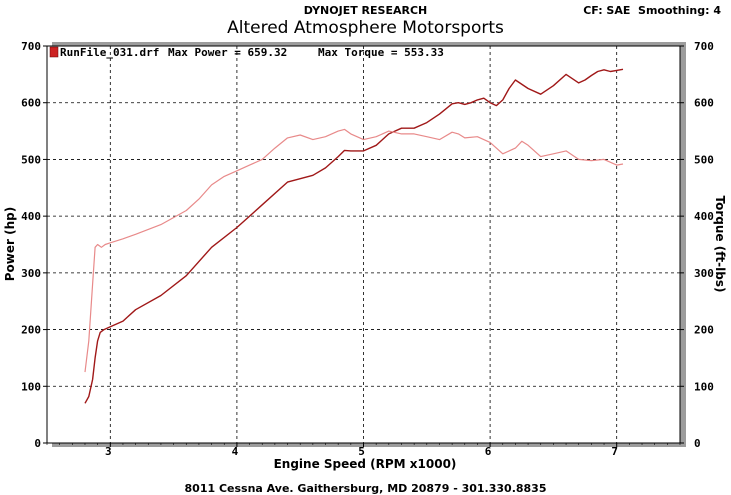 The height and width of the screenshot is (495, 731). I want to click on y-tick-label-left: 600, so click(31, 103).